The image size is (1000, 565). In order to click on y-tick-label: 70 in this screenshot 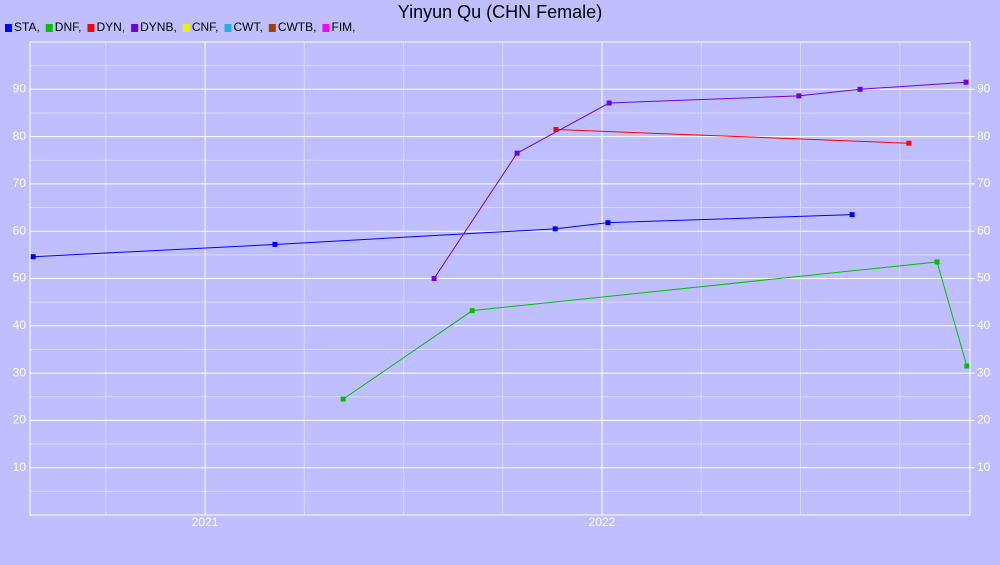, I will do `click(20, 183)`.